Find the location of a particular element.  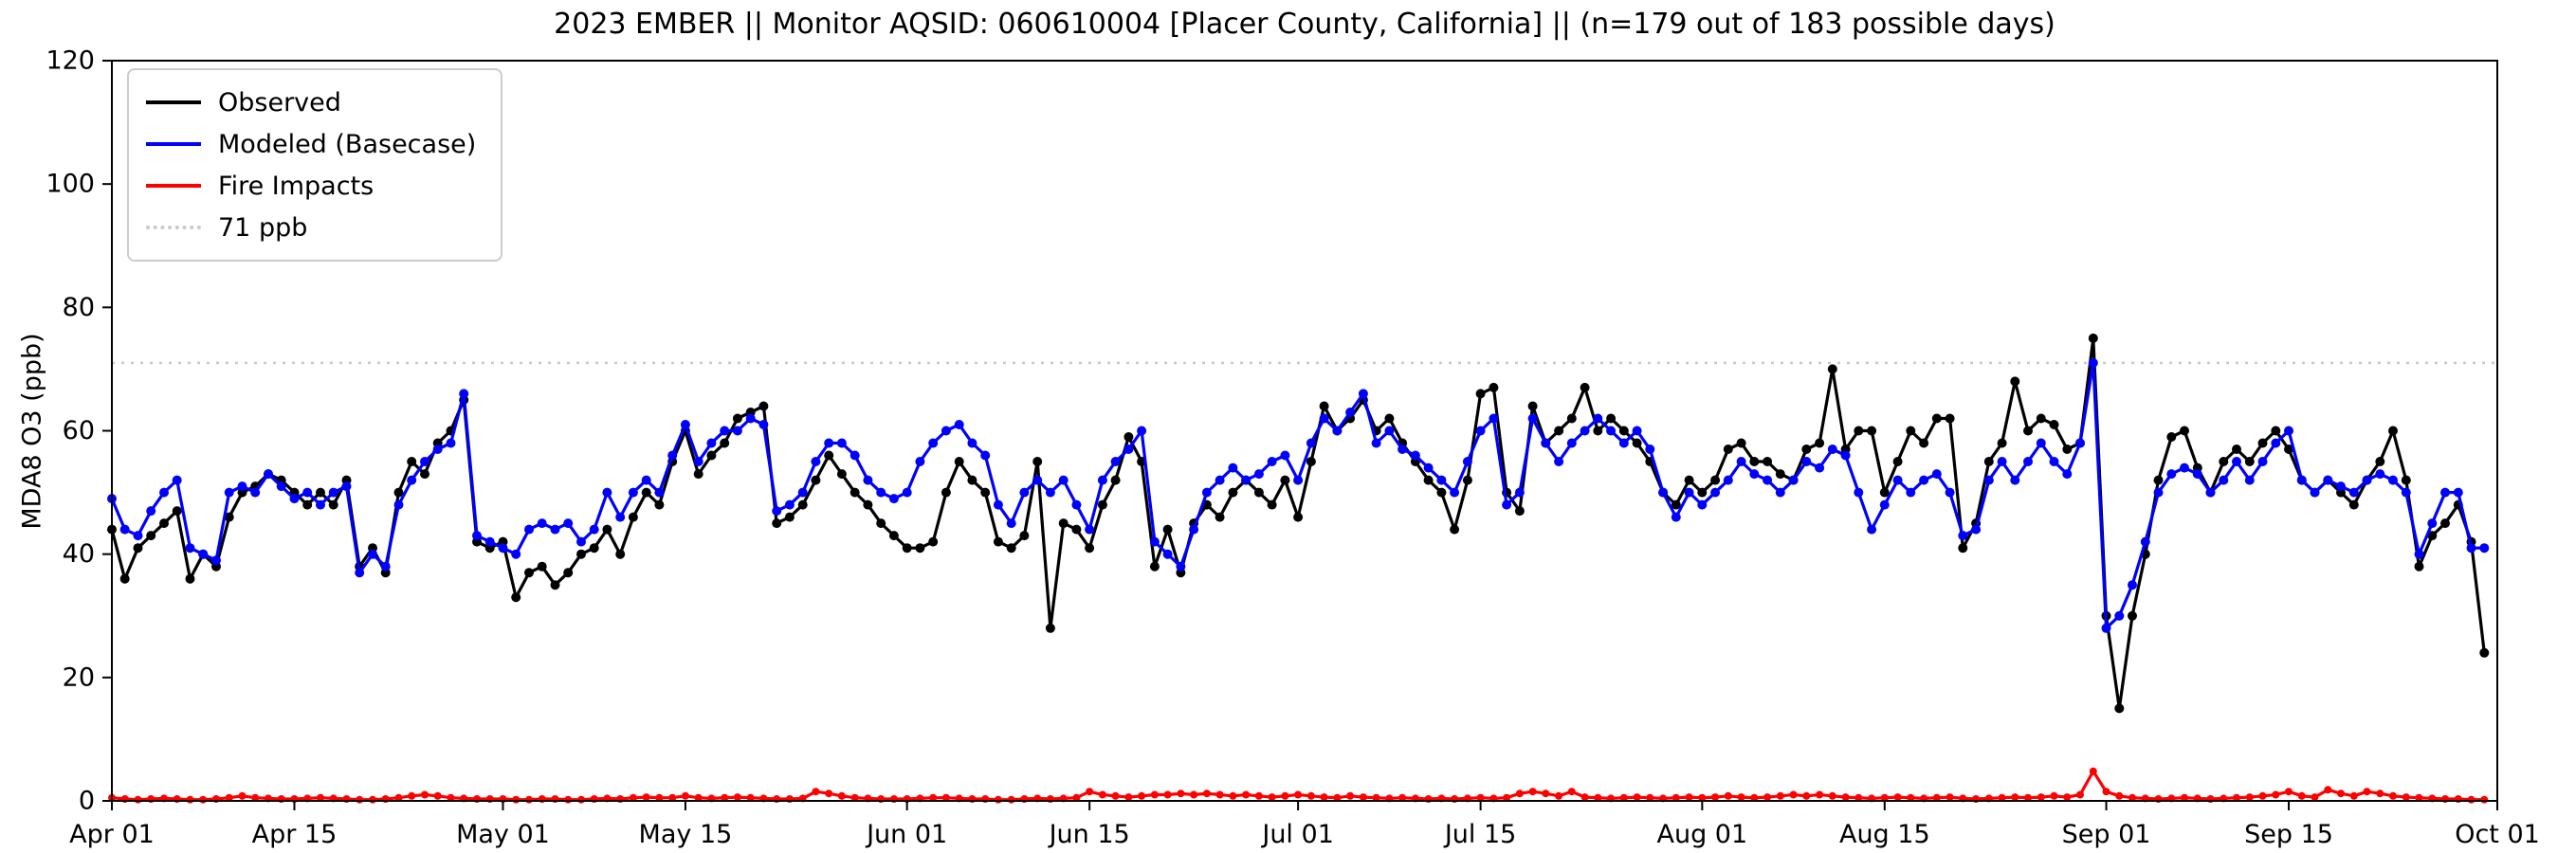

legend-item: Fire Impacts is located at coordinates (311, 186).